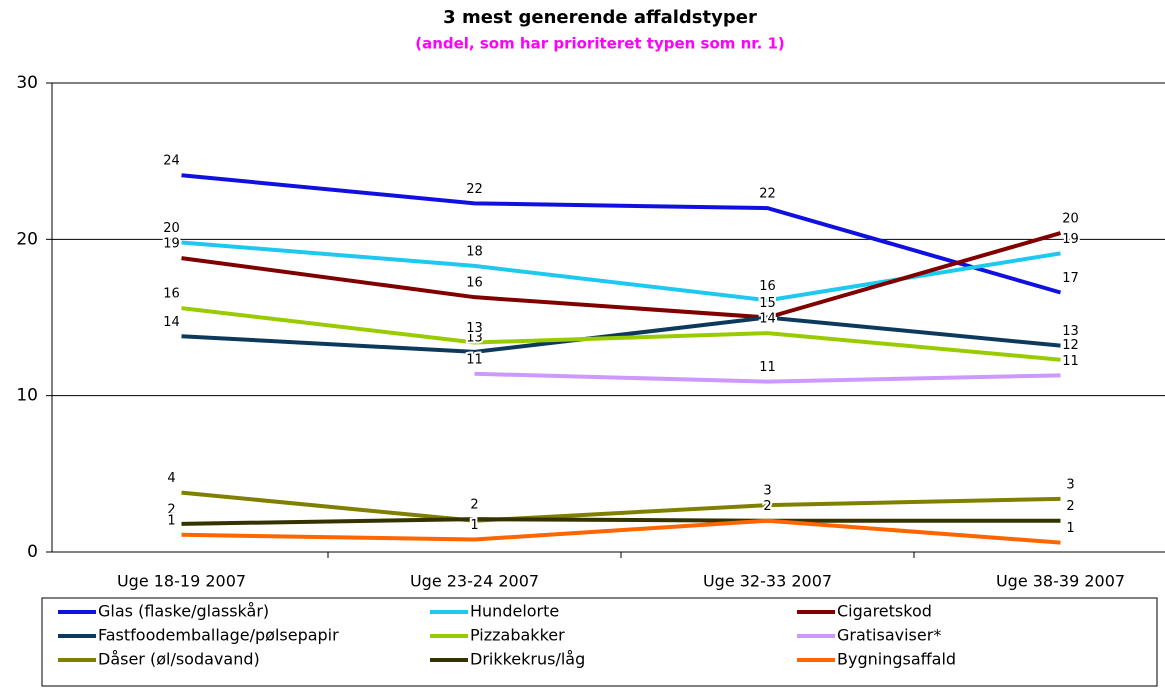 The image size is (1165, 688). Describe the element at coordinates (889, 635) in the screenshot. I see `legend-label: Gratisaviser*` at that location.